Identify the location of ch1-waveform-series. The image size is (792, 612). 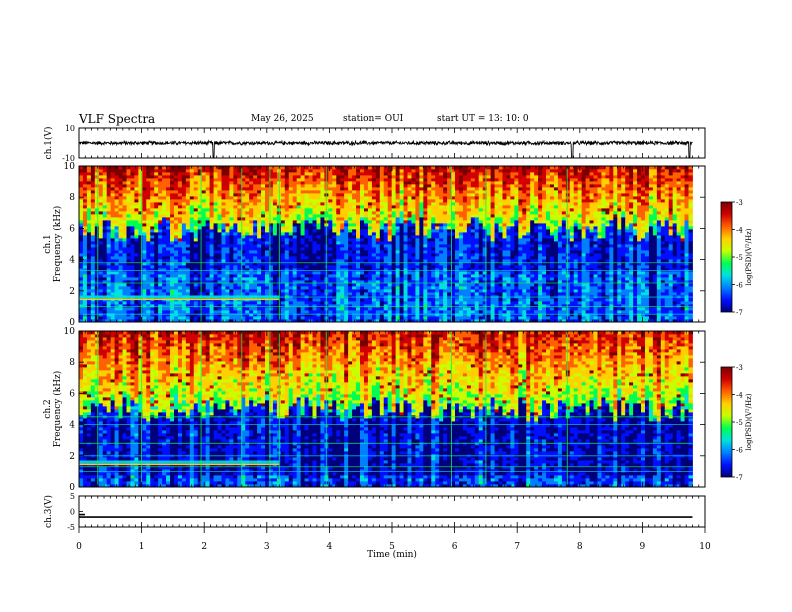
(385, 149).